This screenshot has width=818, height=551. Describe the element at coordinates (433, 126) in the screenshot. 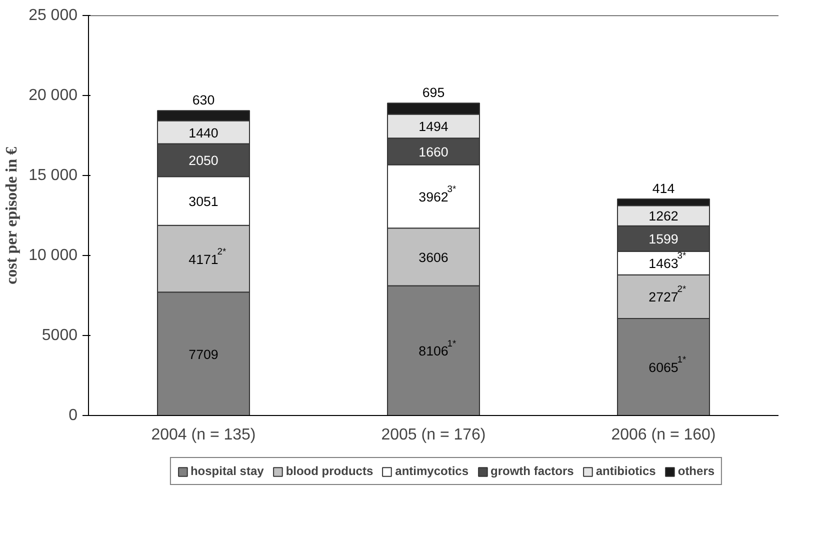

I see `data-label: 1494` at that location.